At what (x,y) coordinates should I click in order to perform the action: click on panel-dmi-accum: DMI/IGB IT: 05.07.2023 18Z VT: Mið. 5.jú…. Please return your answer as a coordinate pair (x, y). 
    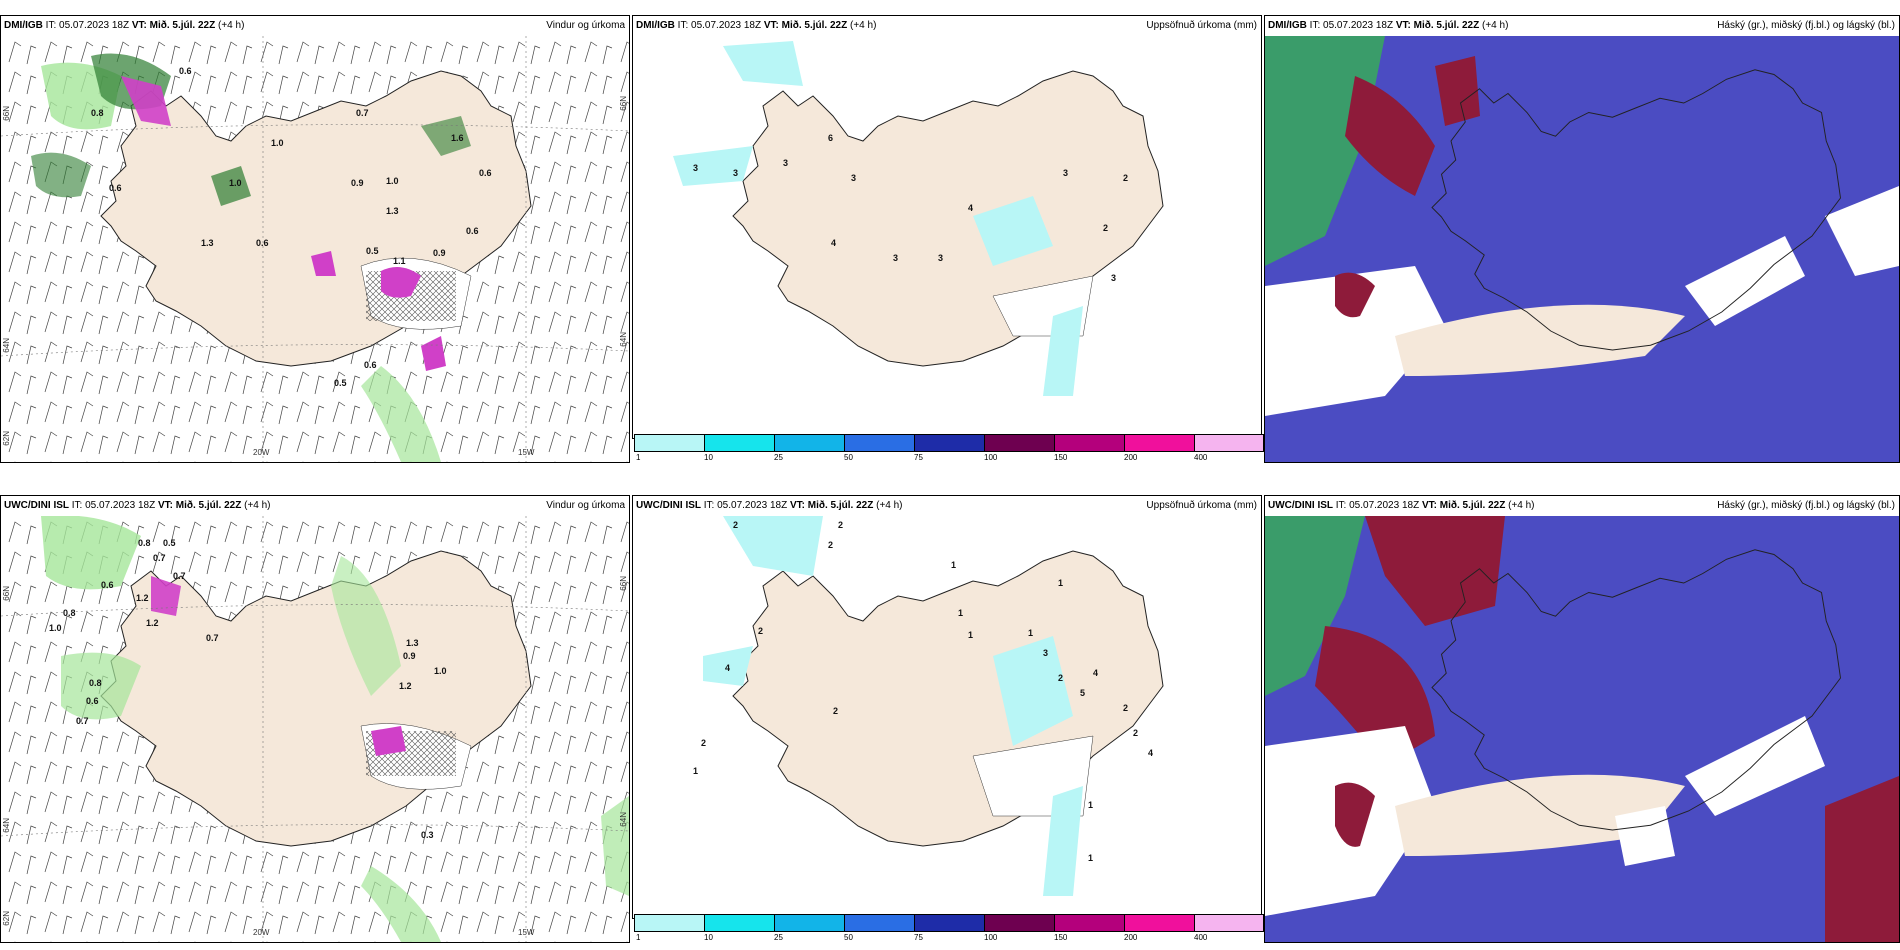
    Looking at the image, I should click on (947, 227).